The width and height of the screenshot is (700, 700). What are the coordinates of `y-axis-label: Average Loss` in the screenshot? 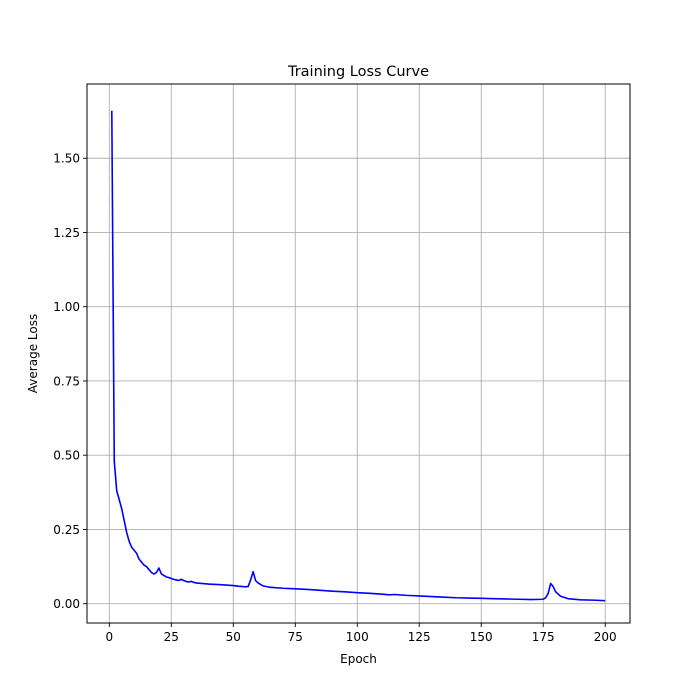 It's located at (33, 353).